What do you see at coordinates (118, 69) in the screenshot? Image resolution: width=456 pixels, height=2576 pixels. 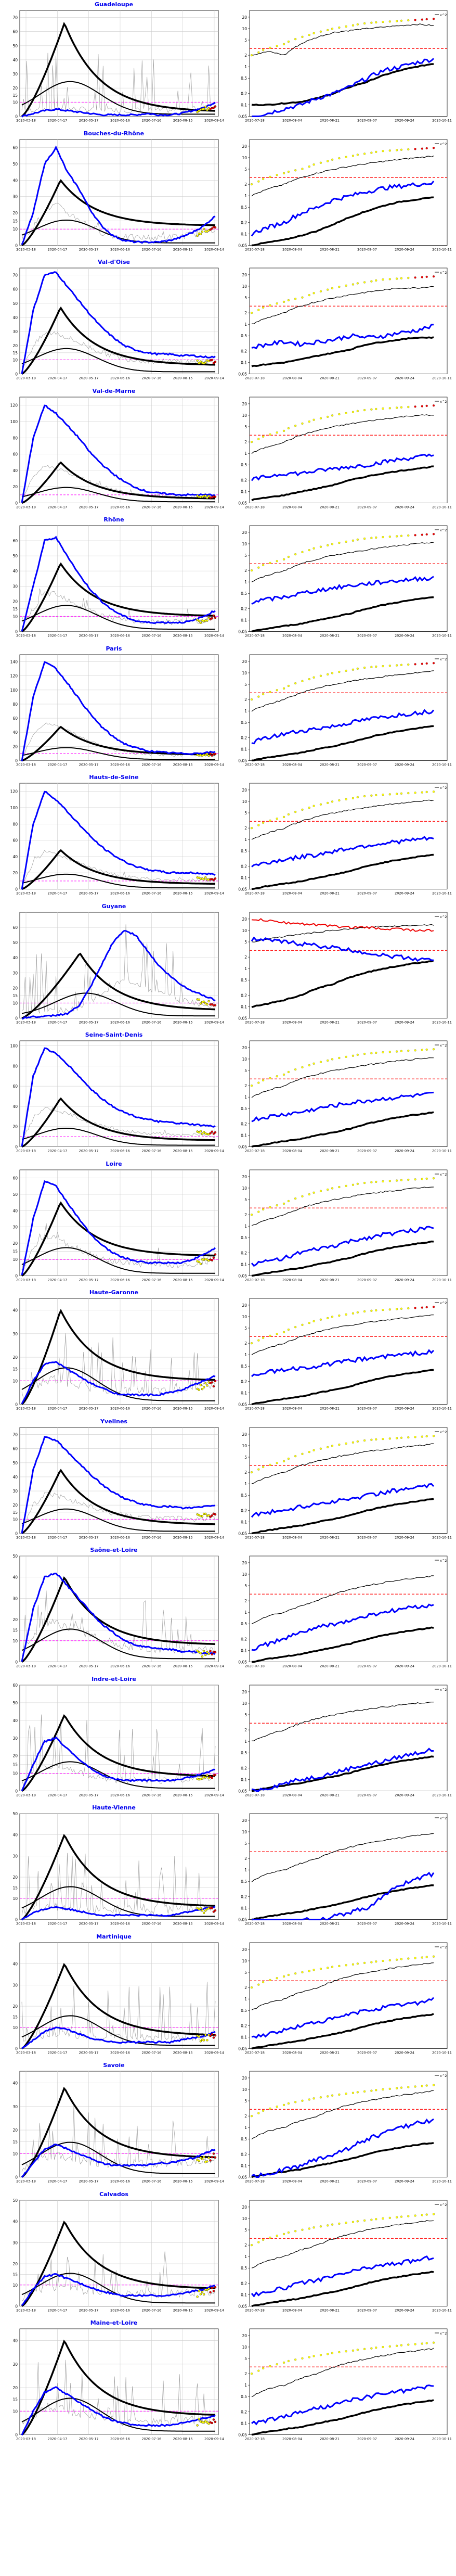 I see `left-black-series` at bounding box center [118, 69].